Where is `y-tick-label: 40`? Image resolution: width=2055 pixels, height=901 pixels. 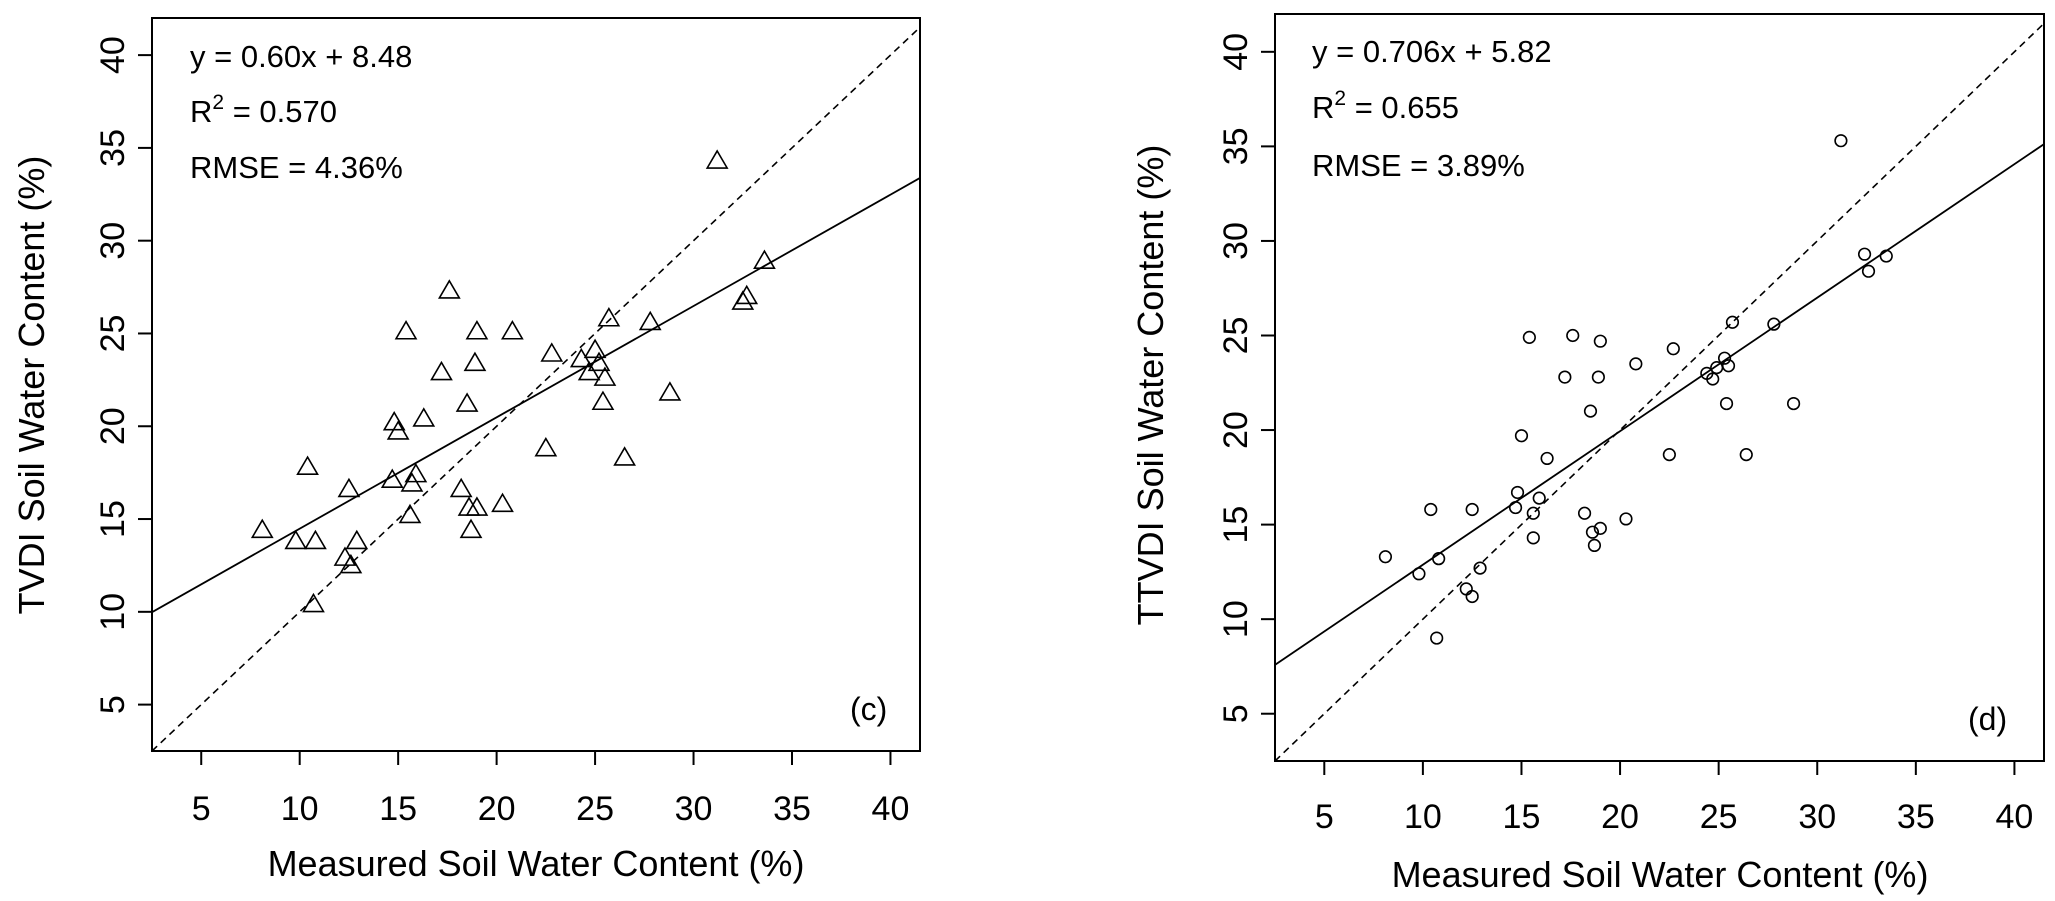 y-tick-label: 40 is located at coordinates (1236, 52).